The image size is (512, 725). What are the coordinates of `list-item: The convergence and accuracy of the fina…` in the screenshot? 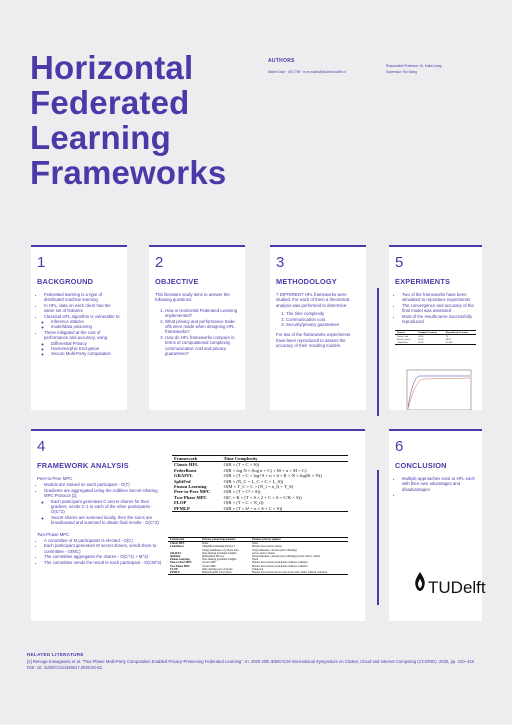 It's located at (439, 308).